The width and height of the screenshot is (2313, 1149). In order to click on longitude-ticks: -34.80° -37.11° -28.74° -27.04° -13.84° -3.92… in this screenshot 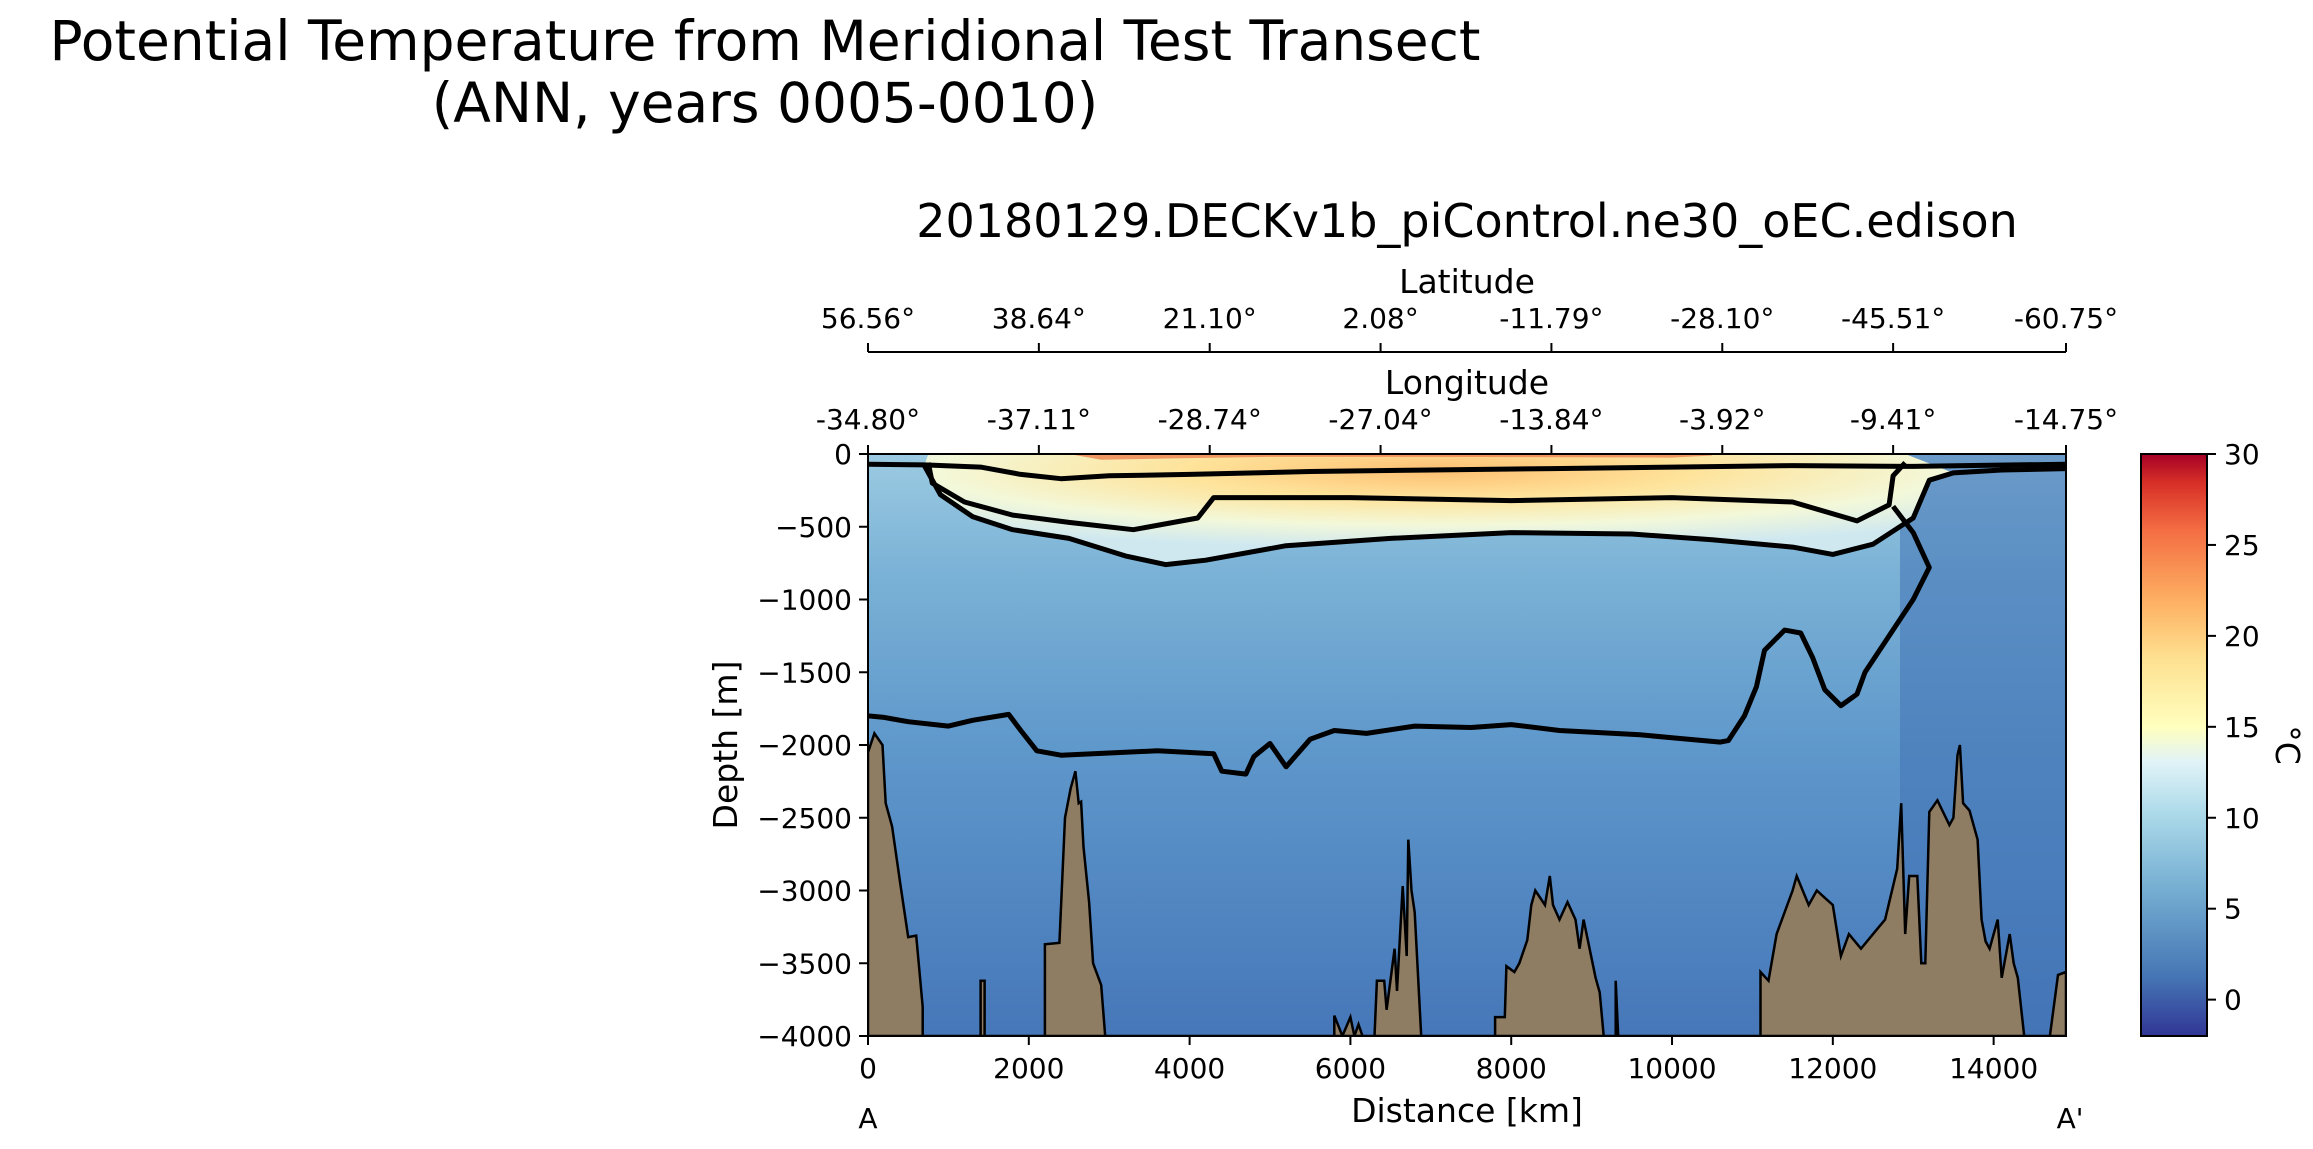, I will do `click(1467, 428)`.